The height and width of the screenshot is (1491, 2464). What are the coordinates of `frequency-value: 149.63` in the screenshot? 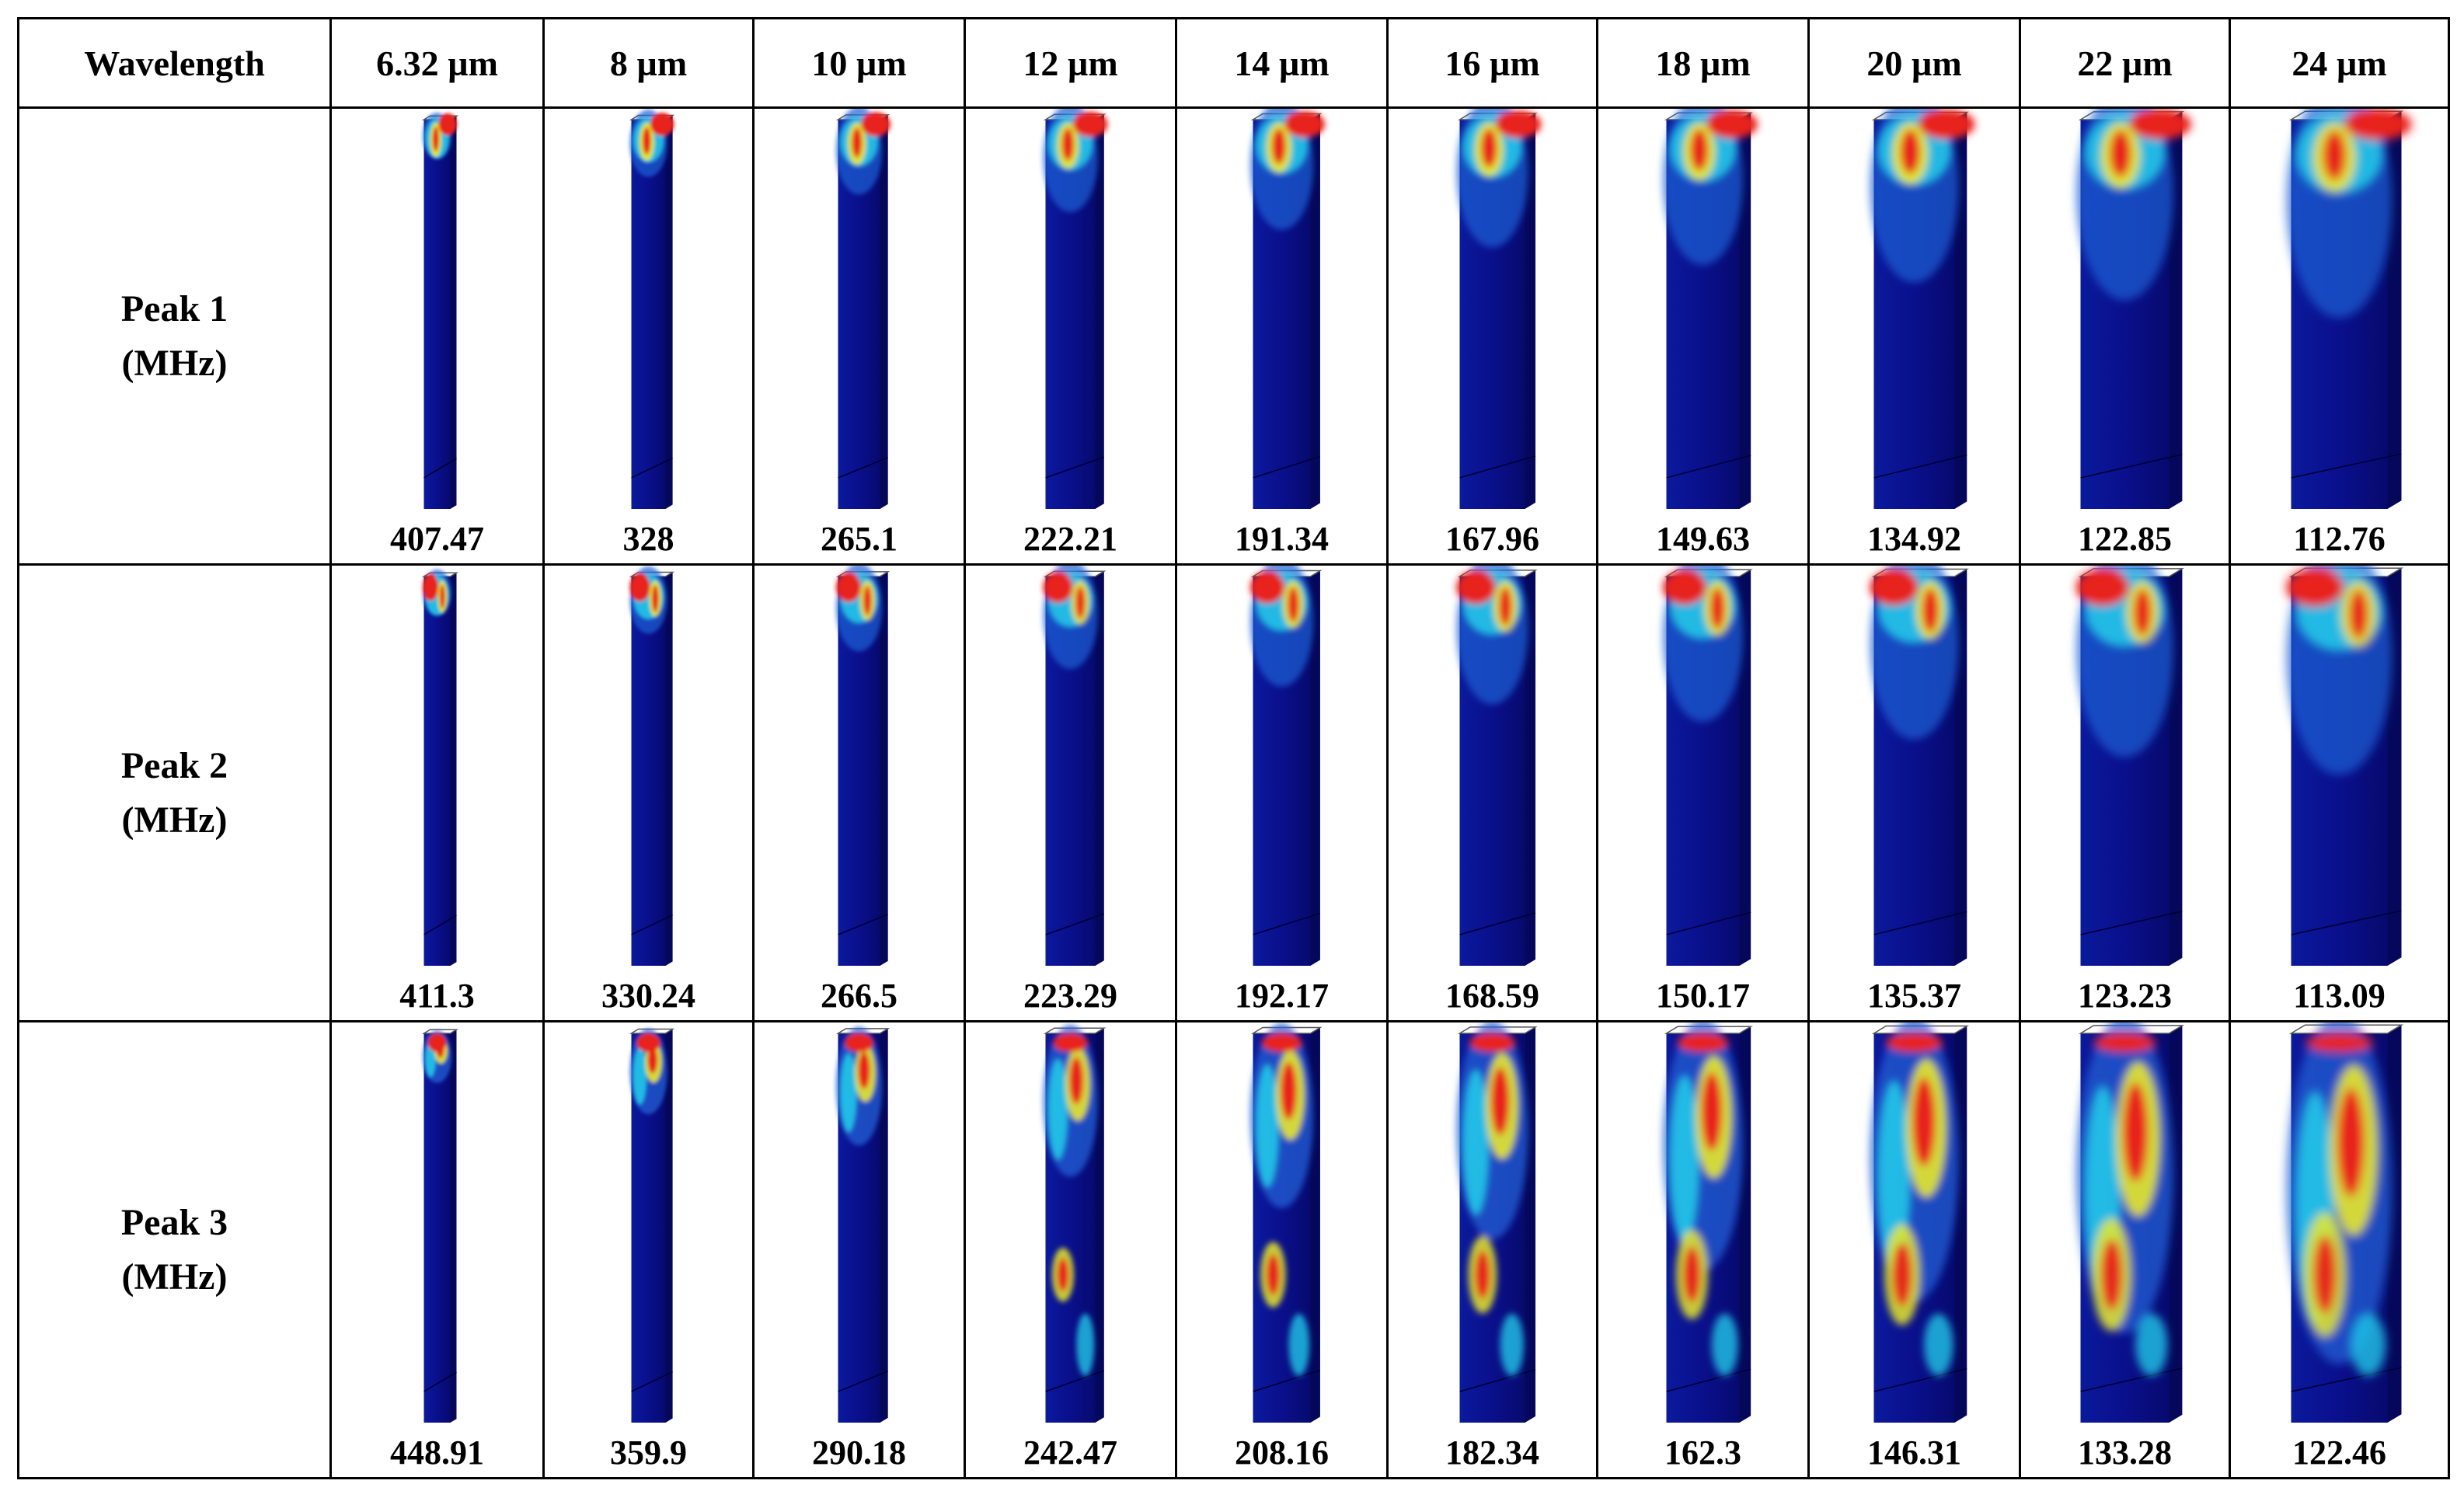 It's located at (1703, 539).